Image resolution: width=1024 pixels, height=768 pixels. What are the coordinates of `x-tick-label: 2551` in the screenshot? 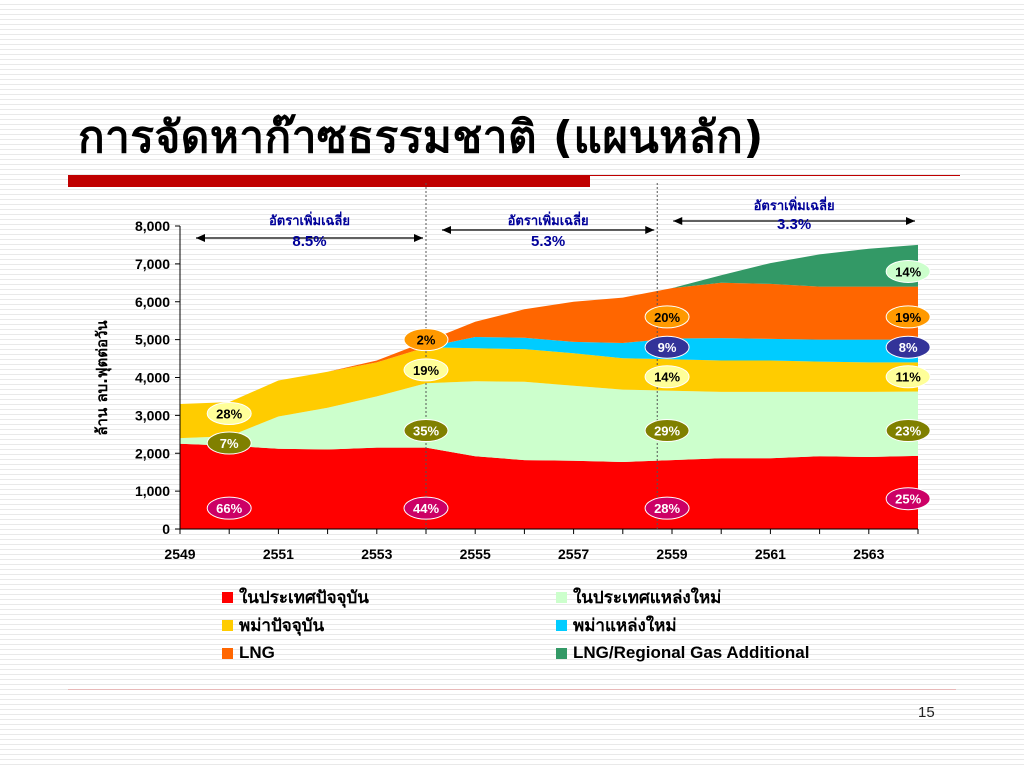 It's located at (278, 554).